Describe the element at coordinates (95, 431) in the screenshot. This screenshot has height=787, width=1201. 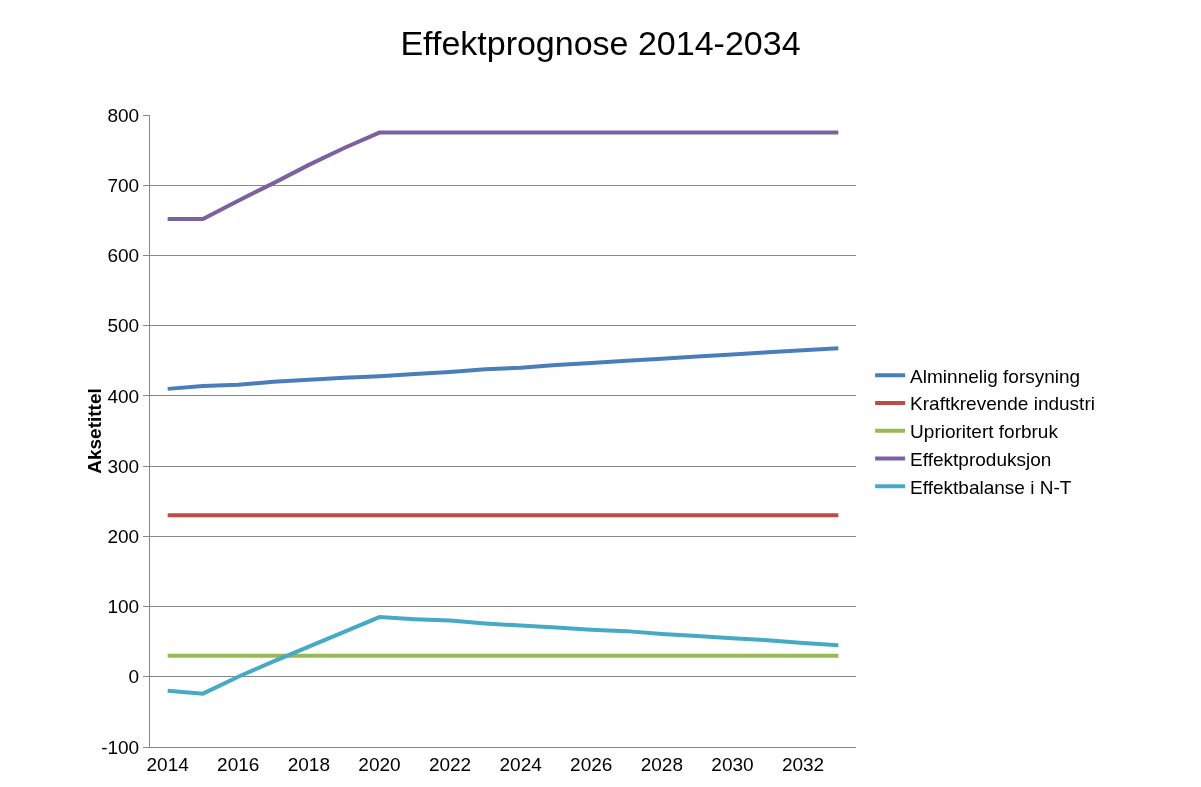
I see `y-axis-title: Aksetittel` at that location.